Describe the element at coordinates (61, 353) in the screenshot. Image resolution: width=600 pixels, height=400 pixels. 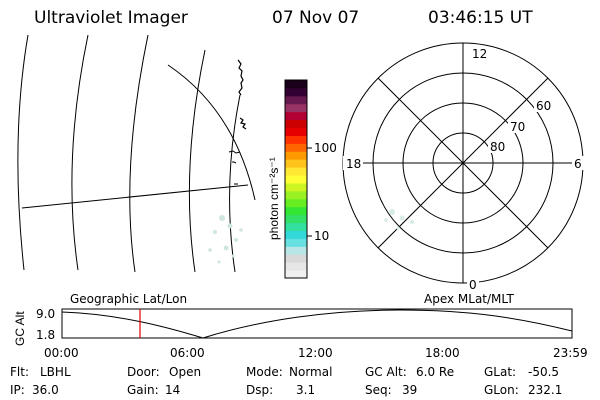
I see `x-tick-label: 00:00` at that location.